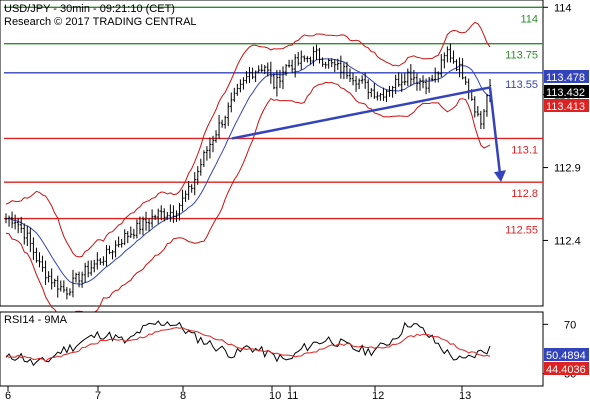  Describe the element at coordinates (567, 241) in the screenshot. I see `y-tick-label: 112.4` at that location.